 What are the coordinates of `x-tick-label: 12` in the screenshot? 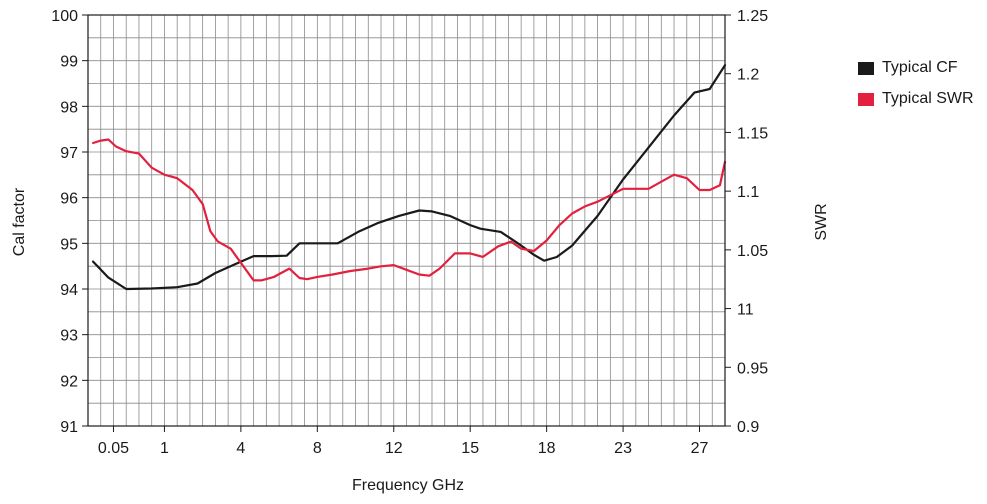 It's located at (394, 448).